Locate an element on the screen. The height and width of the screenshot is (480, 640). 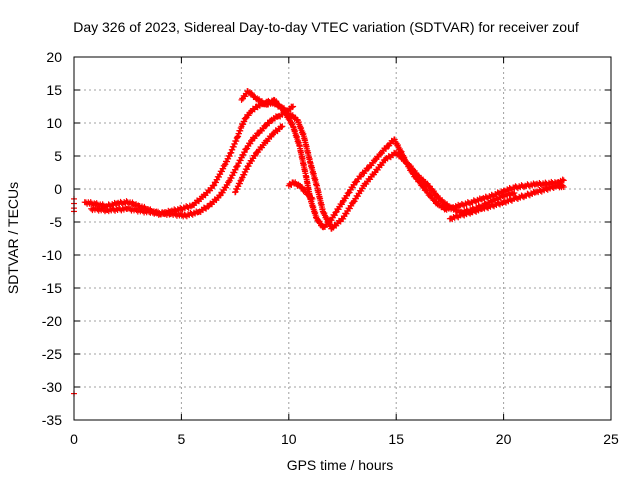
y-tick-label: -5 is located at coordinates (56, 222).